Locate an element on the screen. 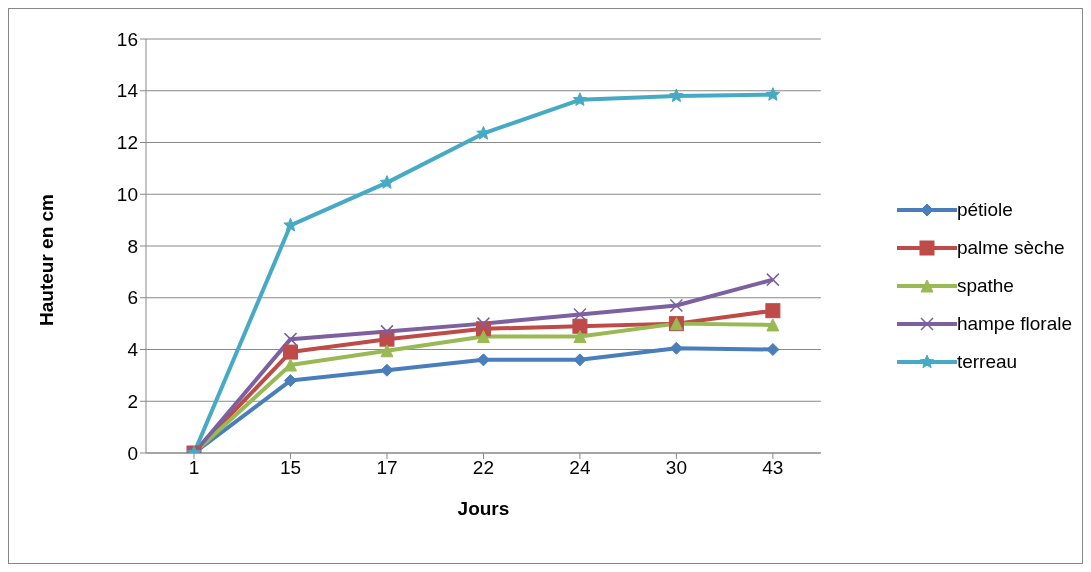 The height and width of the screenshot is (572, 1091). y-tick-label: 12 is located at coordinates (127, 143).